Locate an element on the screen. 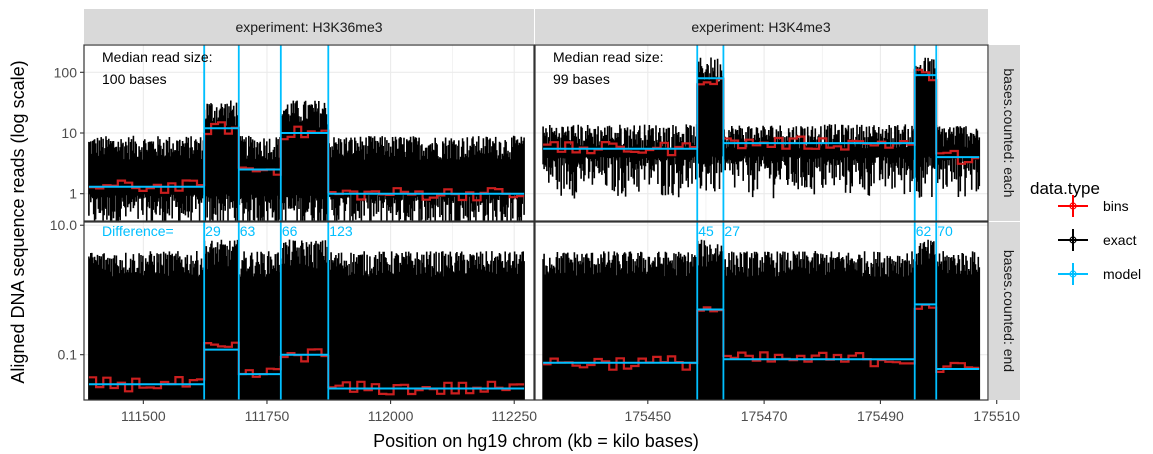  y-tick-label: 10 is located at coordinates (69, 133).